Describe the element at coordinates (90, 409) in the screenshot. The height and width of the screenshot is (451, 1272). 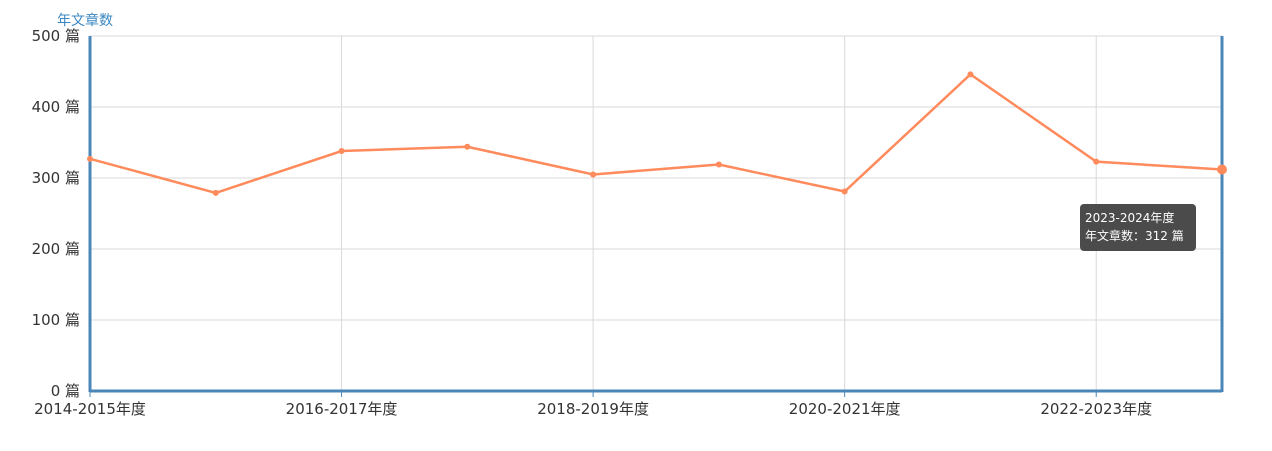
I see `x-tick-label: 2014-2015年度` at that location.